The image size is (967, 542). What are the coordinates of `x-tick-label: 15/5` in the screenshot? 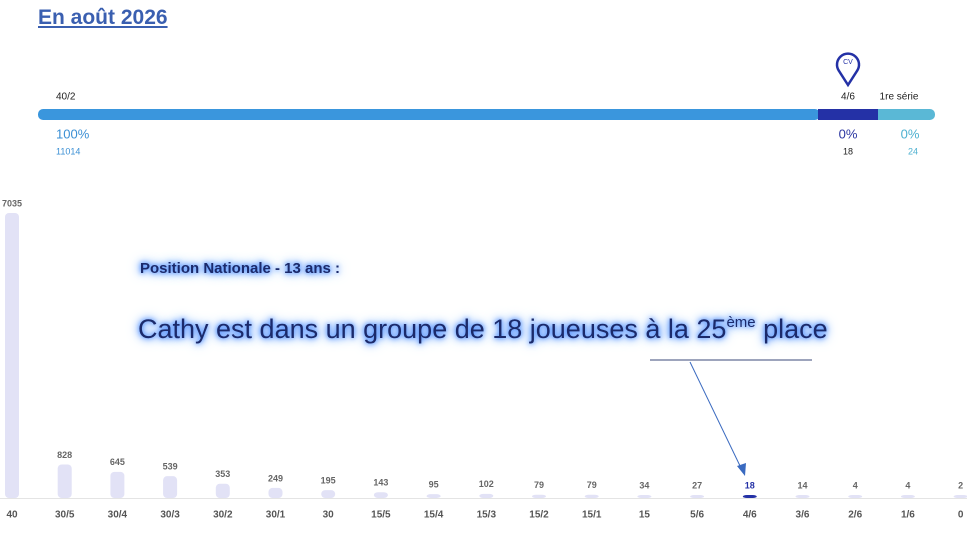 It's located at (381, 515).